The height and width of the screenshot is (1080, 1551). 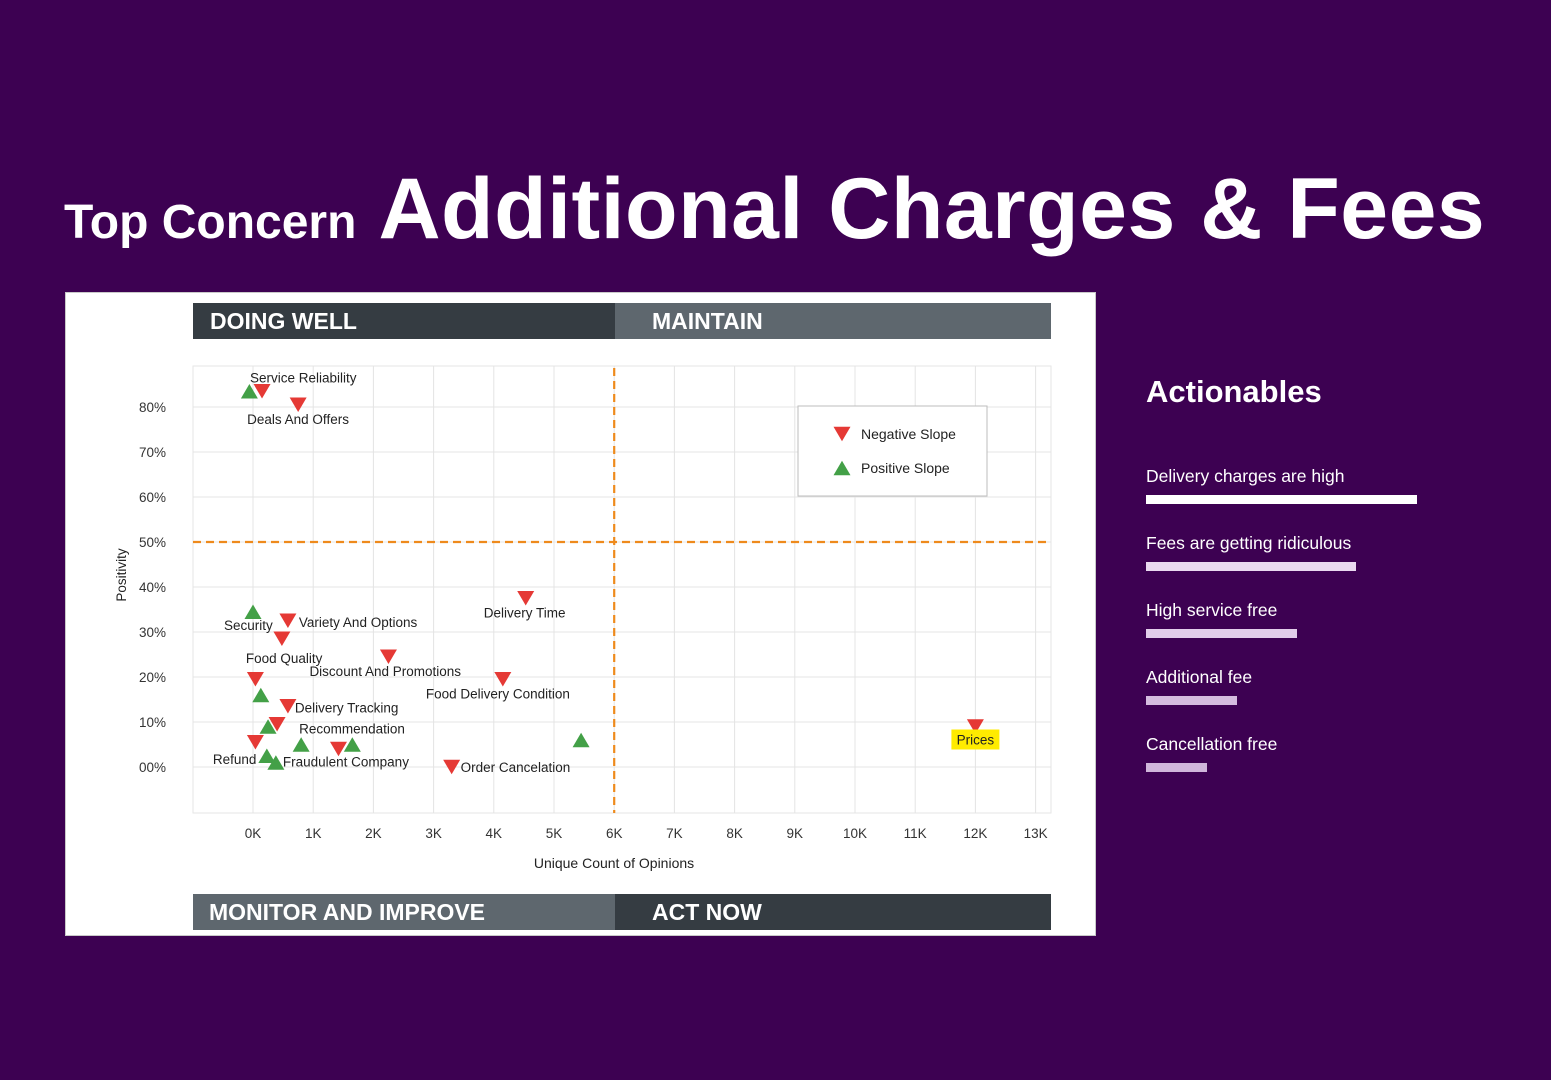 I want to click on quadrant-act-now-banner: ACT NOW, so click(x=833, y=912).